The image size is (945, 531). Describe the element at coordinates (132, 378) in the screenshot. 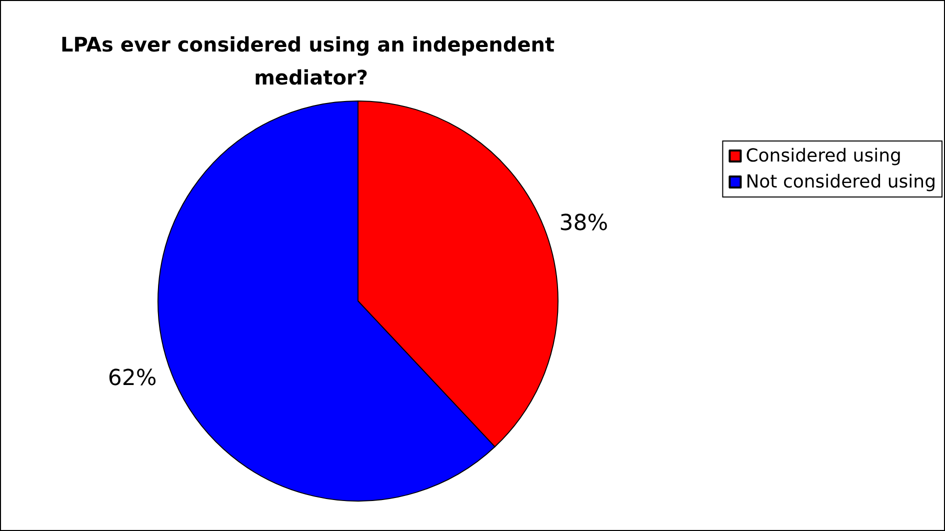

I see `data-label: 62%` at that location.